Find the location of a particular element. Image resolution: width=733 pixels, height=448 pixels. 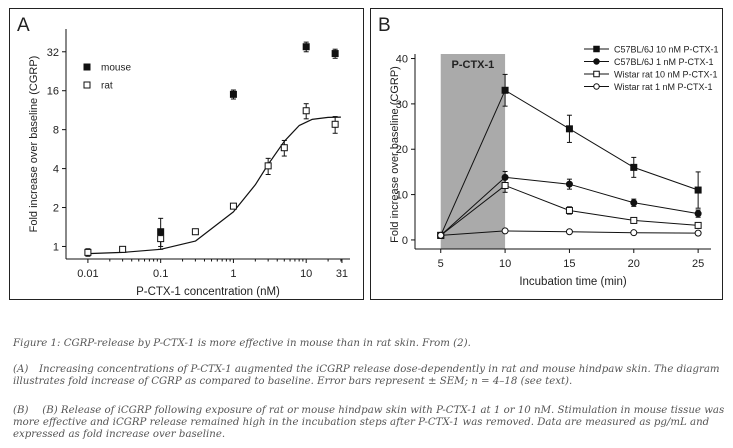

x-tick-label: 25 is located at coordinates (698, 264).